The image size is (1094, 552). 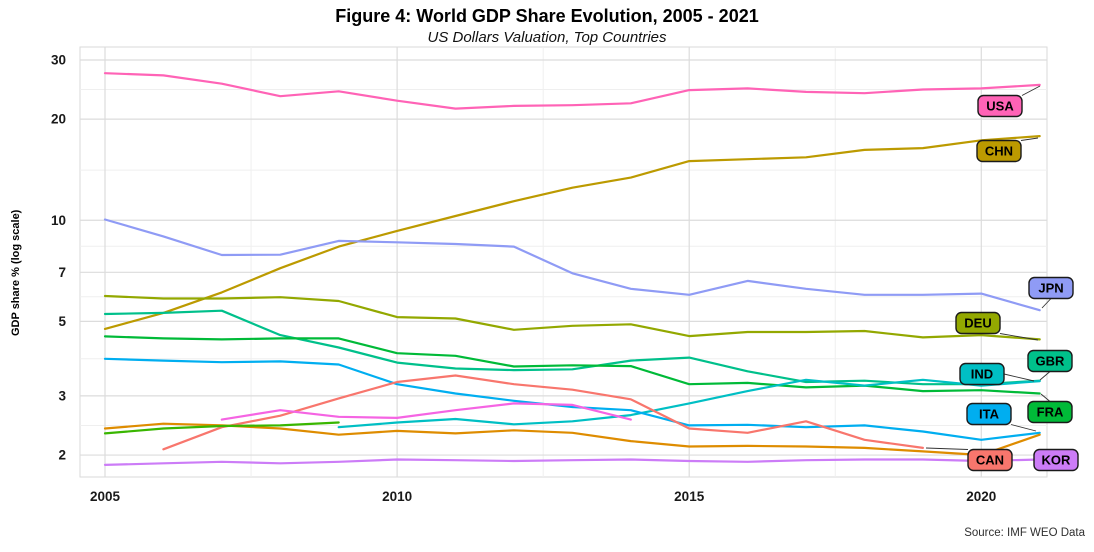 What do you see at coordinates (62, 395) in the screenshot?
I see `y-tick-label: 3` at bounding box center [62, 395].